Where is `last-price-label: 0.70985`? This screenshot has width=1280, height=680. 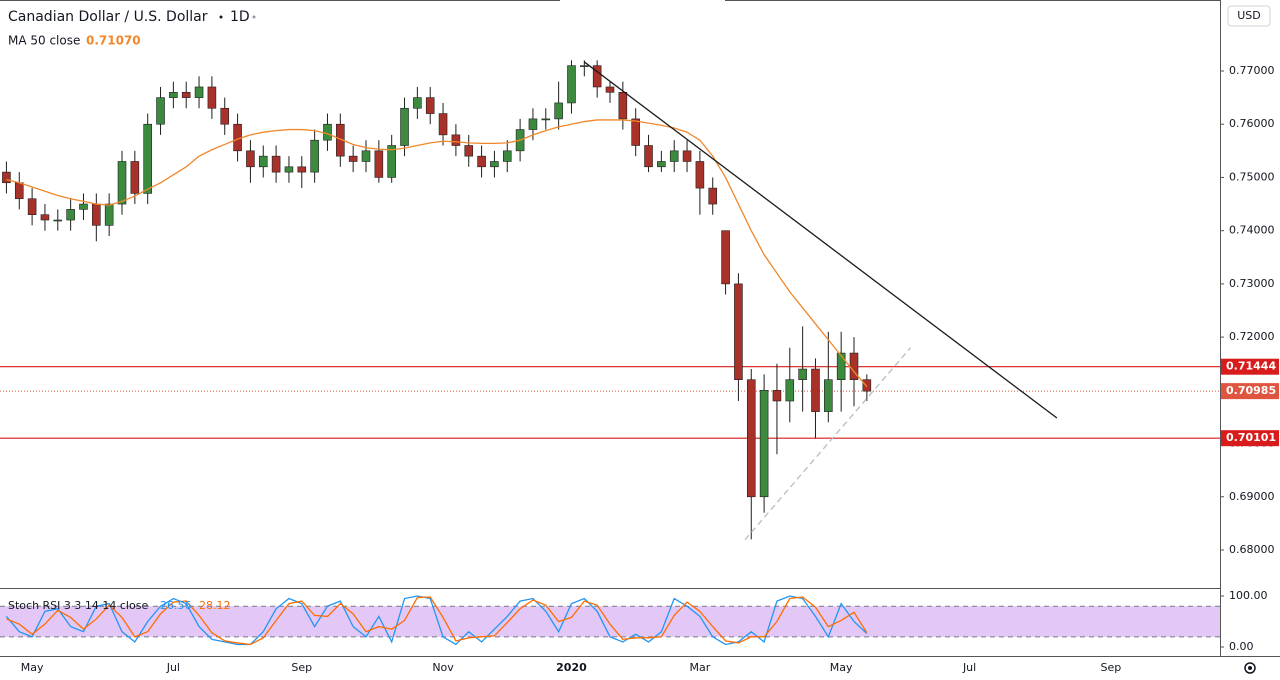
last-price-label: 0.70985 is located at coordinates (1251, 390).